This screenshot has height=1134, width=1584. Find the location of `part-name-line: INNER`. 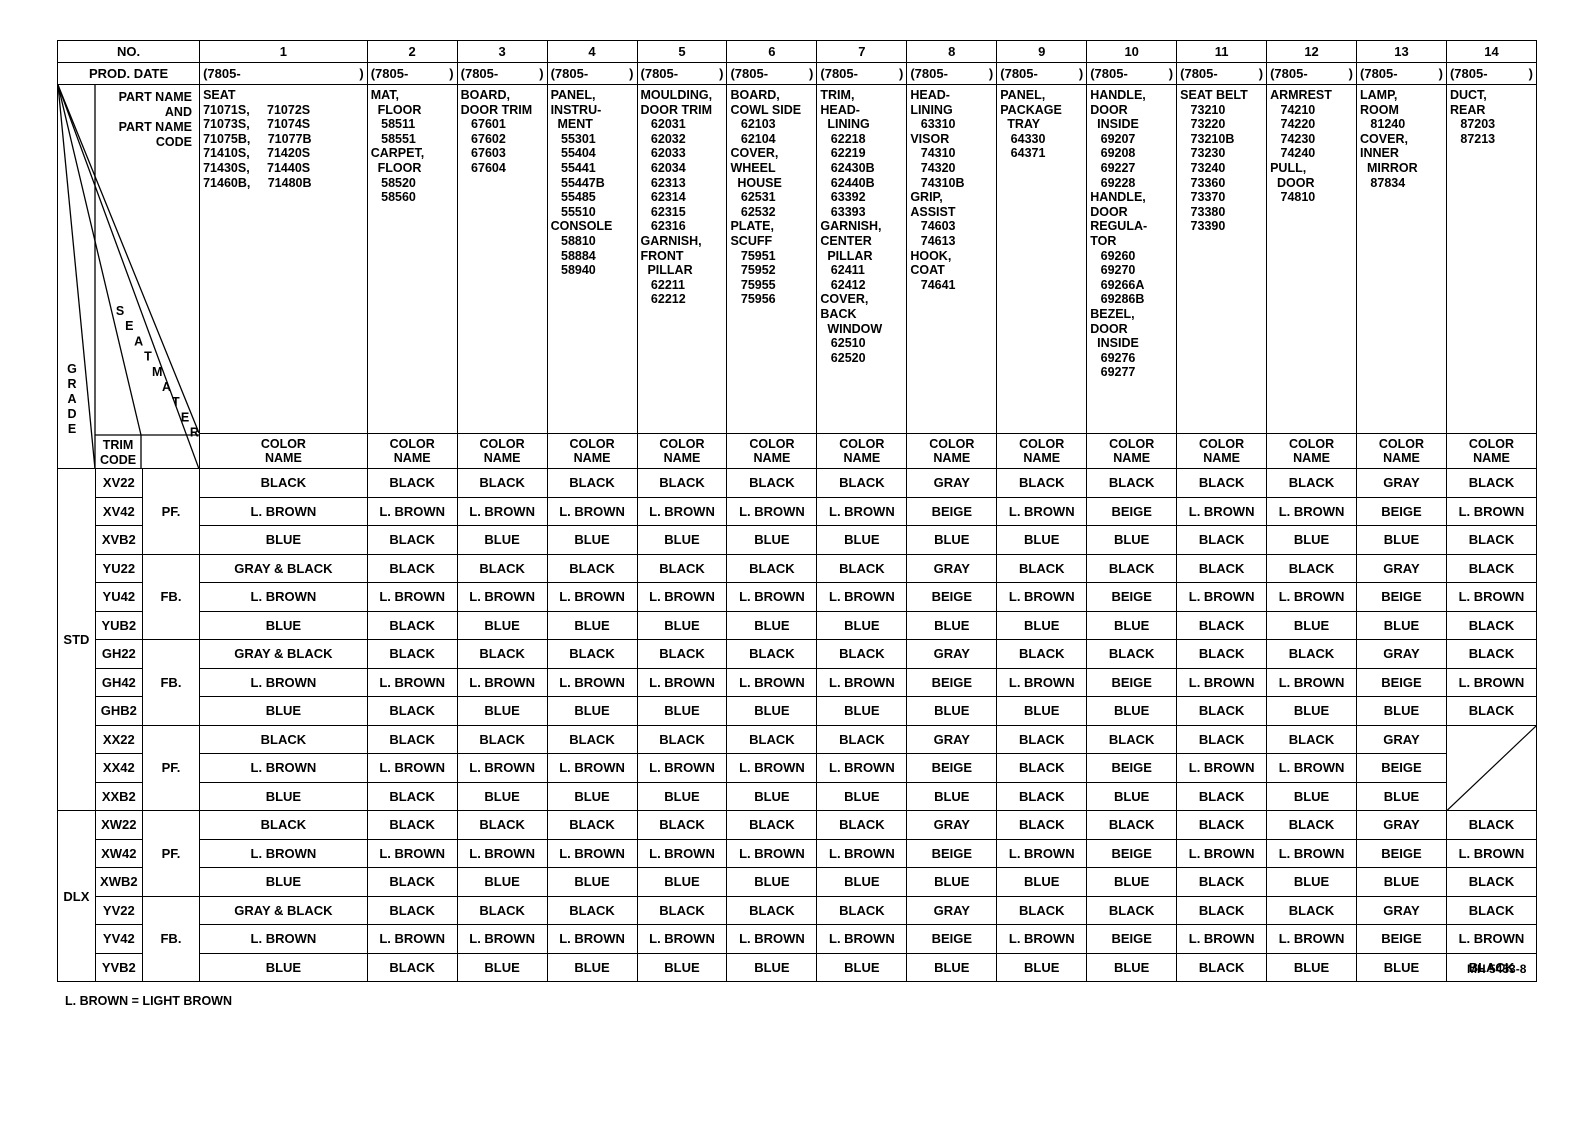

part-name-line: INNER is located at coordinates (1379, 153).